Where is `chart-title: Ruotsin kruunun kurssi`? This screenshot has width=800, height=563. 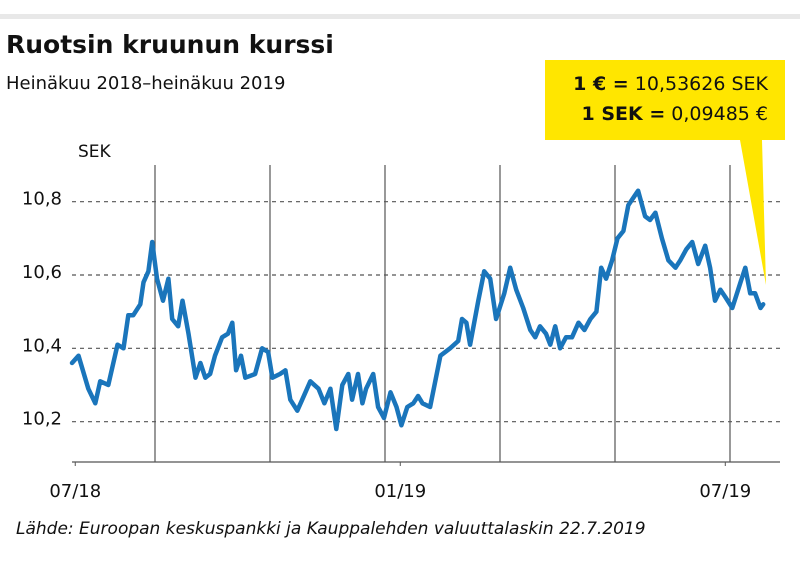 chart-title: Ruotsin kruunun kurssi is located at coordinates (170, 44).